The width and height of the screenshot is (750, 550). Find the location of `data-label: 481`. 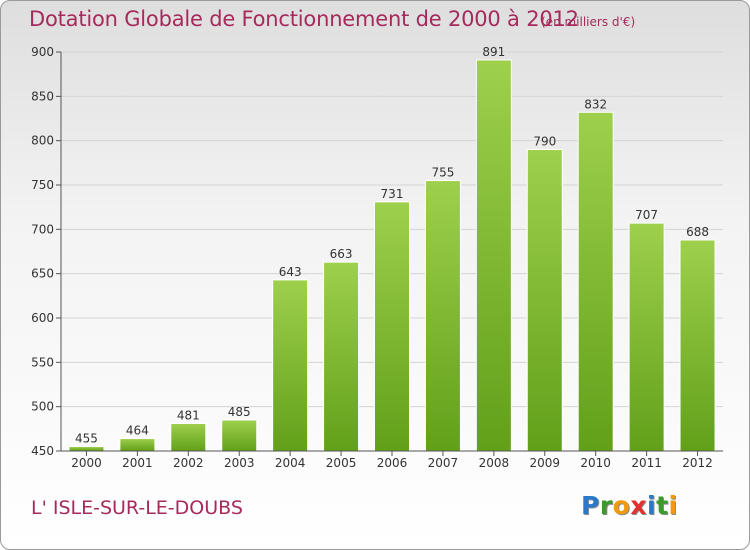

data-label: 481 is located at coordinates (188, 416).